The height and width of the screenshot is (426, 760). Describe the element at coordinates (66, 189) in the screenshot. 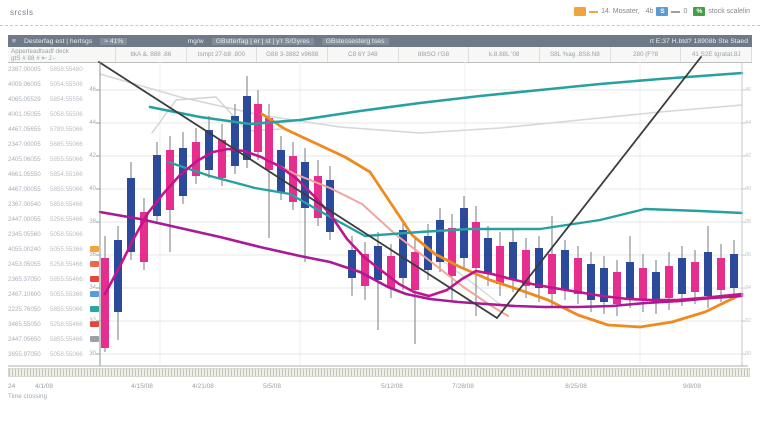

I see `list-item-value-2: 5855.55066` at that location.